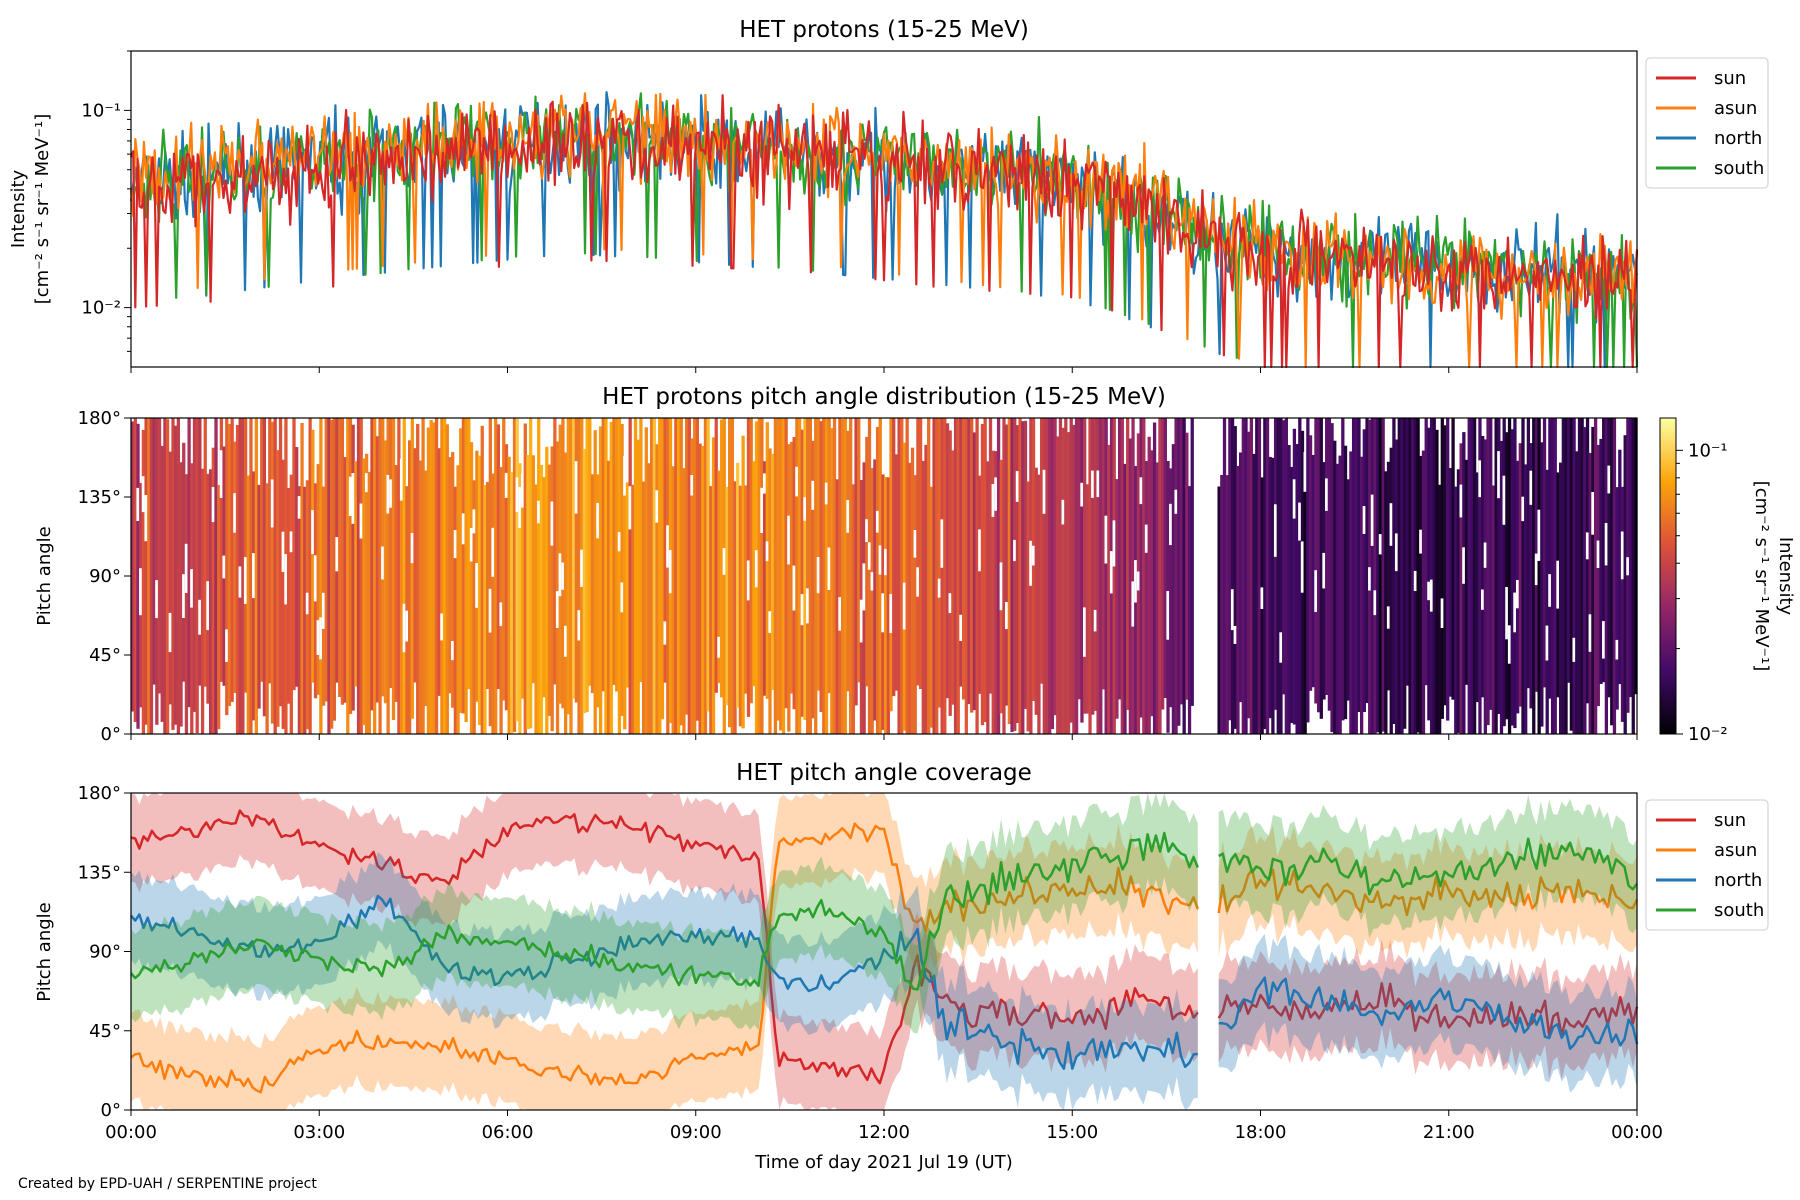 This screenshot has width=1800, height=1200. I want to click on intensity-legend-box, so click(1707, 123).